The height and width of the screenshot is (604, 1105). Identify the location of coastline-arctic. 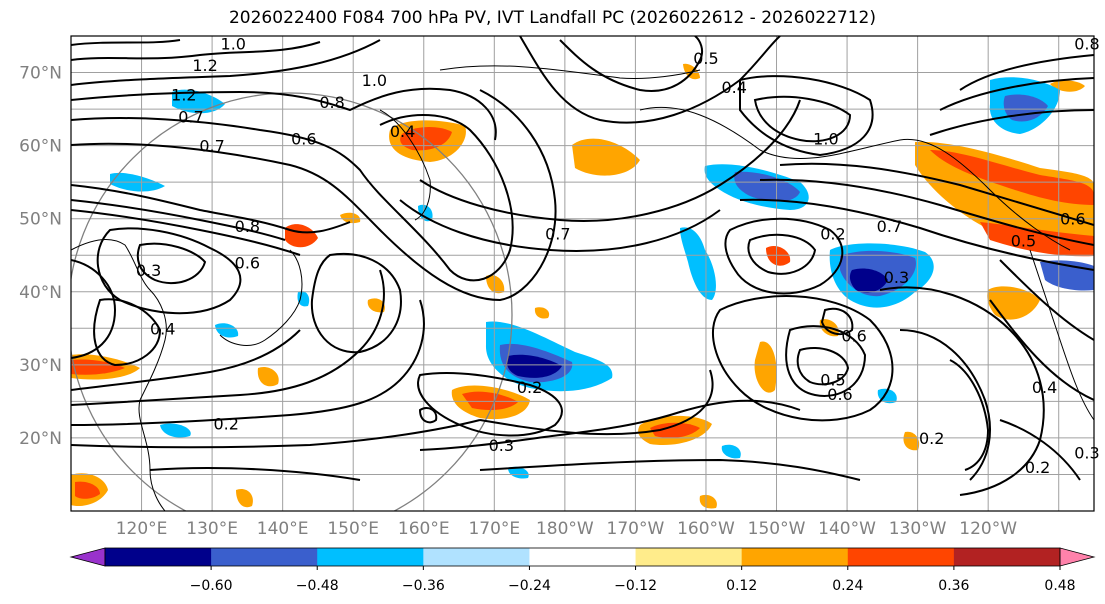
(570, 72).